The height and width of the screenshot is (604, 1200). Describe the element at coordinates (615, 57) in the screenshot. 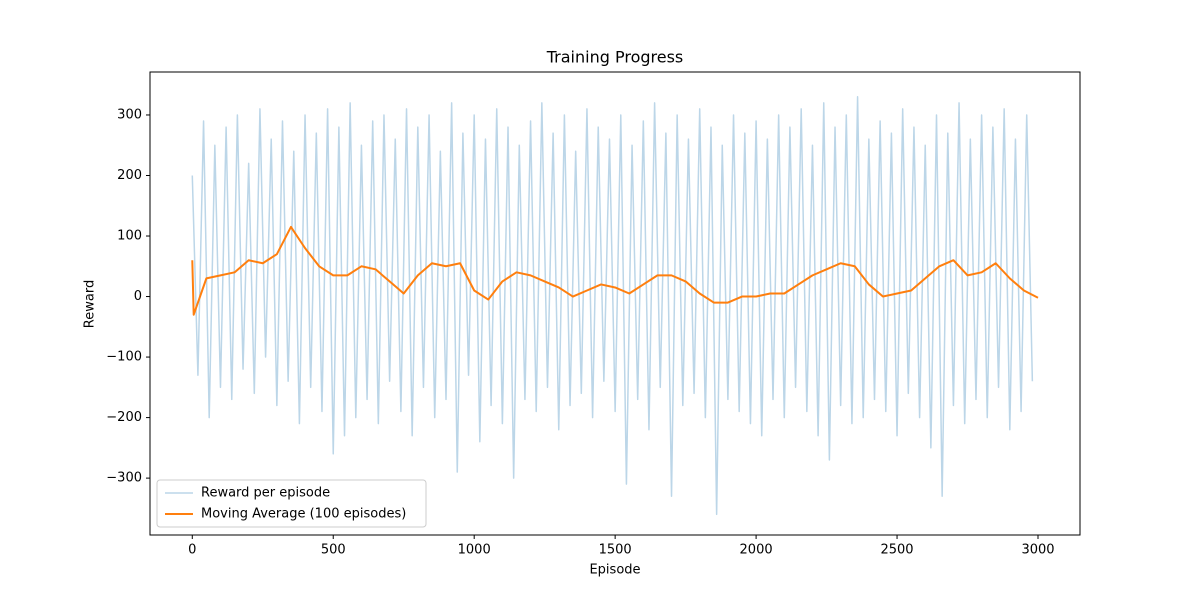

I see `chart-title: Training Progress` at that location.